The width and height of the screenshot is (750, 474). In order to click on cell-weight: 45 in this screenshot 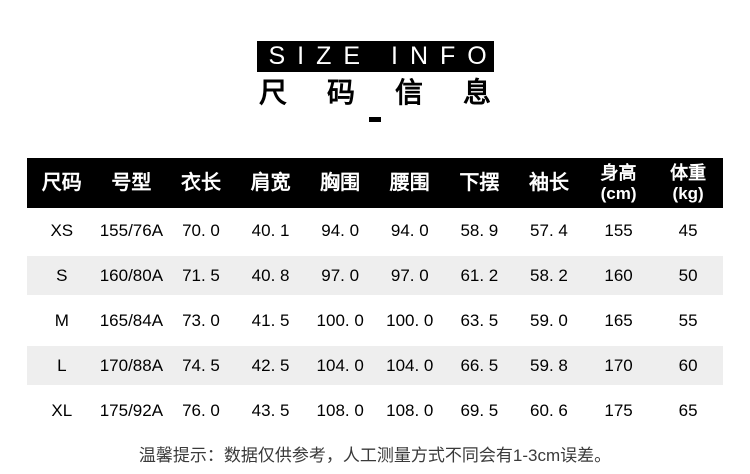, I will do `click(688, 230)`.